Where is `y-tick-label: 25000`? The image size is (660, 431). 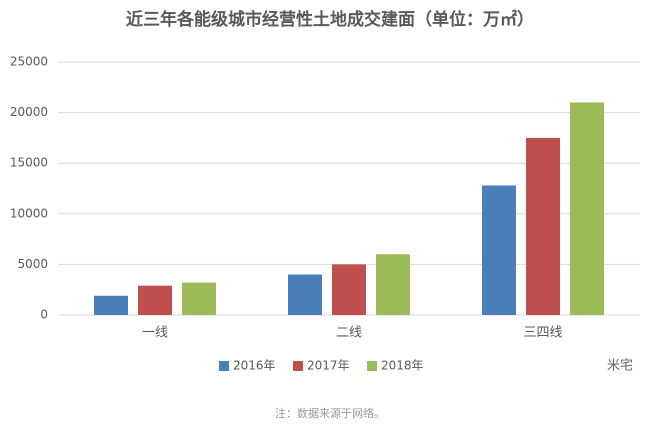
y-tick-label: 25000 is located at coordinates (29, 62).